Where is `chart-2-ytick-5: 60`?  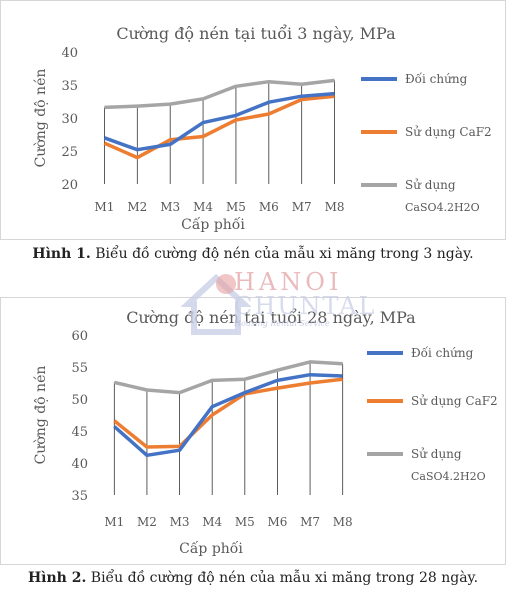
chart-2-ytick-5: 60 is located at coordinates (79, 336).